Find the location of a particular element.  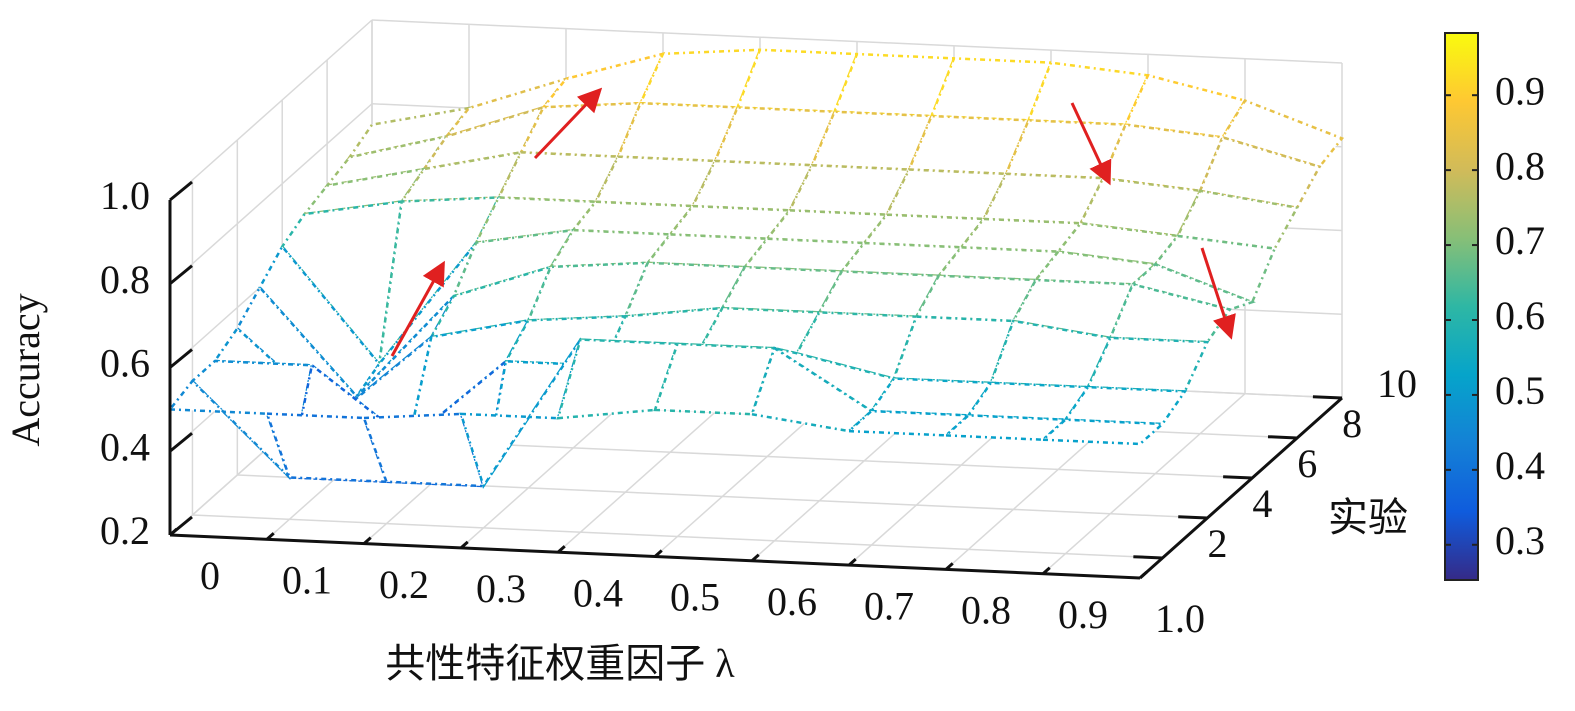

y-tick-label: 10 is located at coordinates (1397, 383).